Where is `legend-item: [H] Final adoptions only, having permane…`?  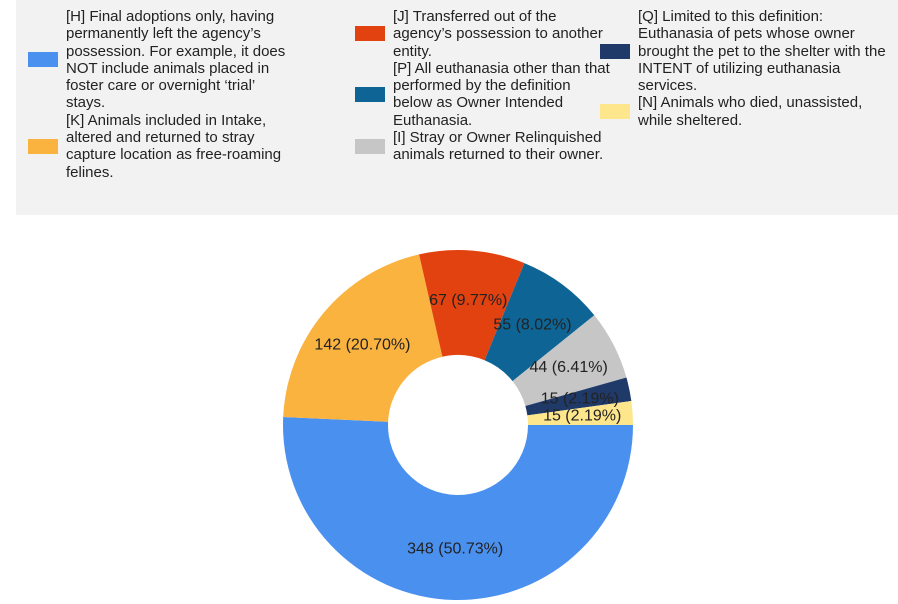 legend-item: [H] Final adoptions only, having permane… is located at coordinates (161, 60).